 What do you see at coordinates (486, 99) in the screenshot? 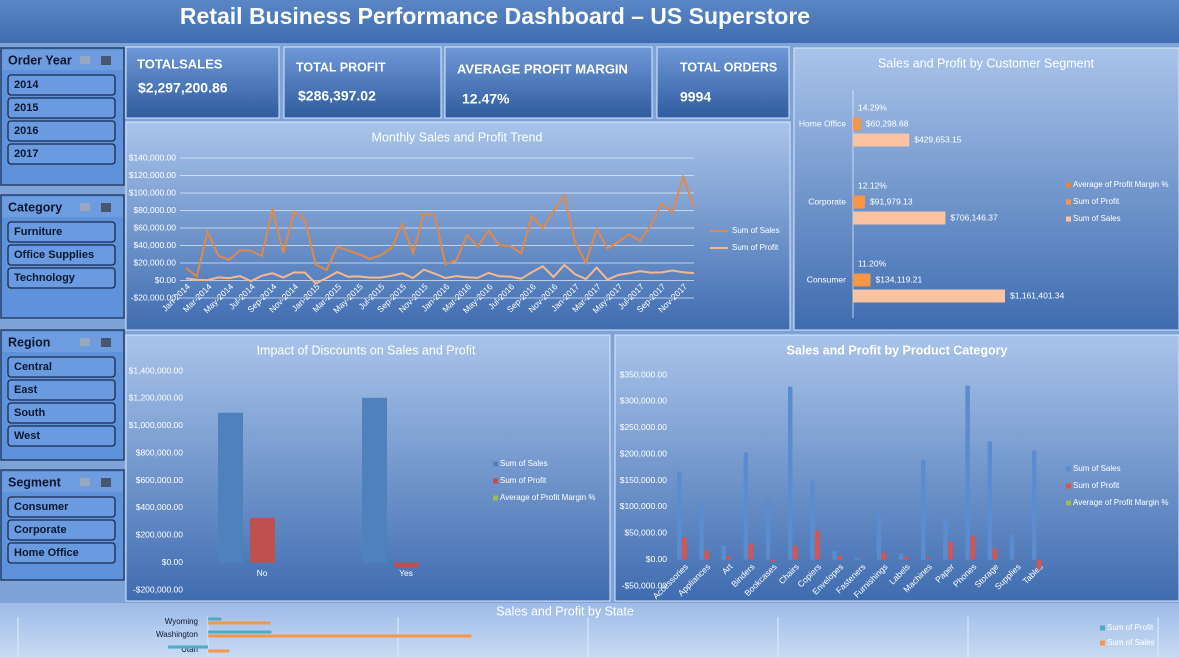
I see `kpi-value: 12.47%` at bounding box center [486, 99].